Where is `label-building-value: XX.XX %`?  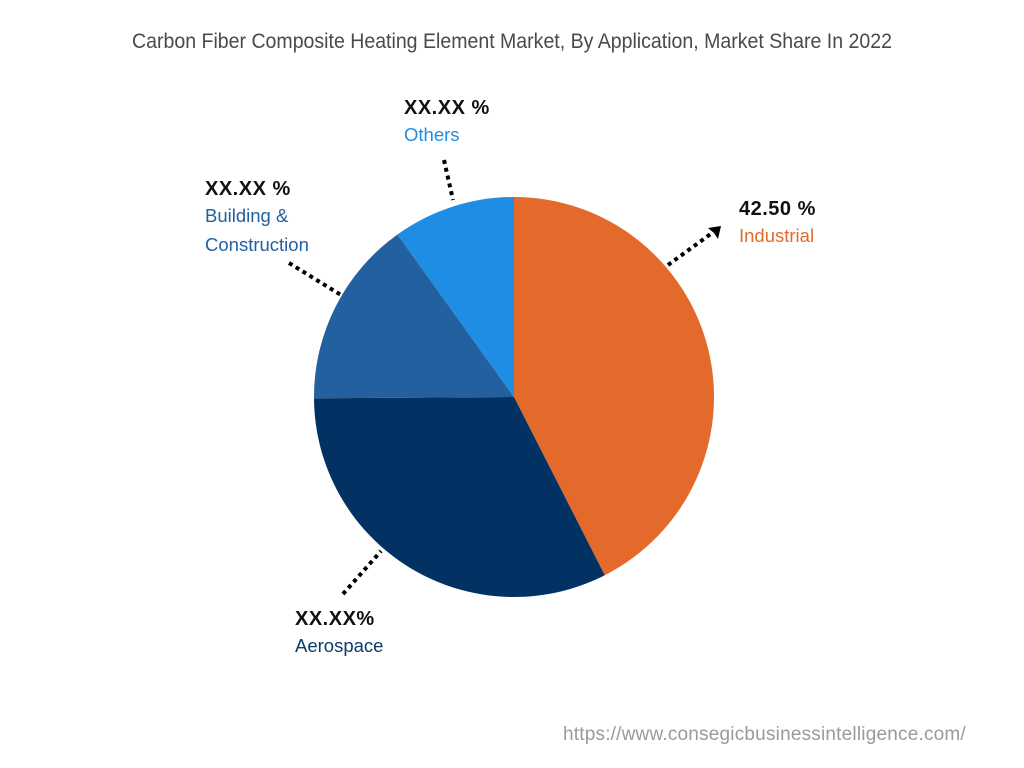 label-building-value: XX.XX % is located at coordinates (248, 189).